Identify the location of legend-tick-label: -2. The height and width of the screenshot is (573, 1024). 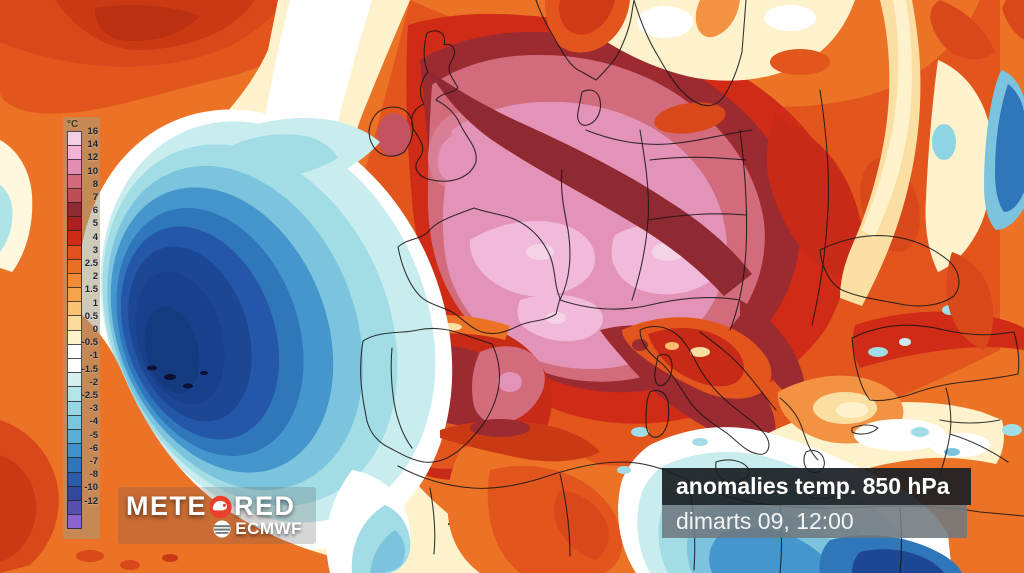
(93, 382).